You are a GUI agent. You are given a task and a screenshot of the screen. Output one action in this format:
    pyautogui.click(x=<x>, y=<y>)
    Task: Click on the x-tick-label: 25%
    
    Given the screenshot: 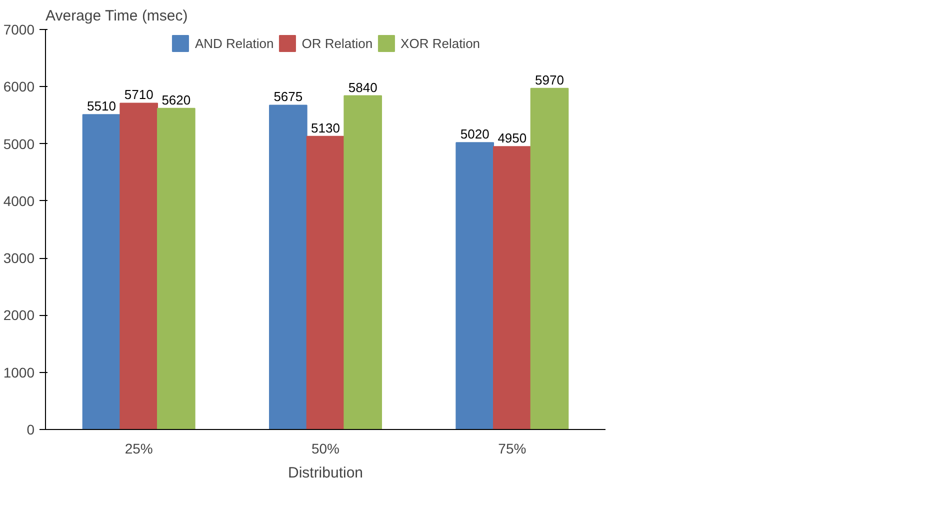 What is the action you would take?
    pyautogui.click(x=138, y=448)
    